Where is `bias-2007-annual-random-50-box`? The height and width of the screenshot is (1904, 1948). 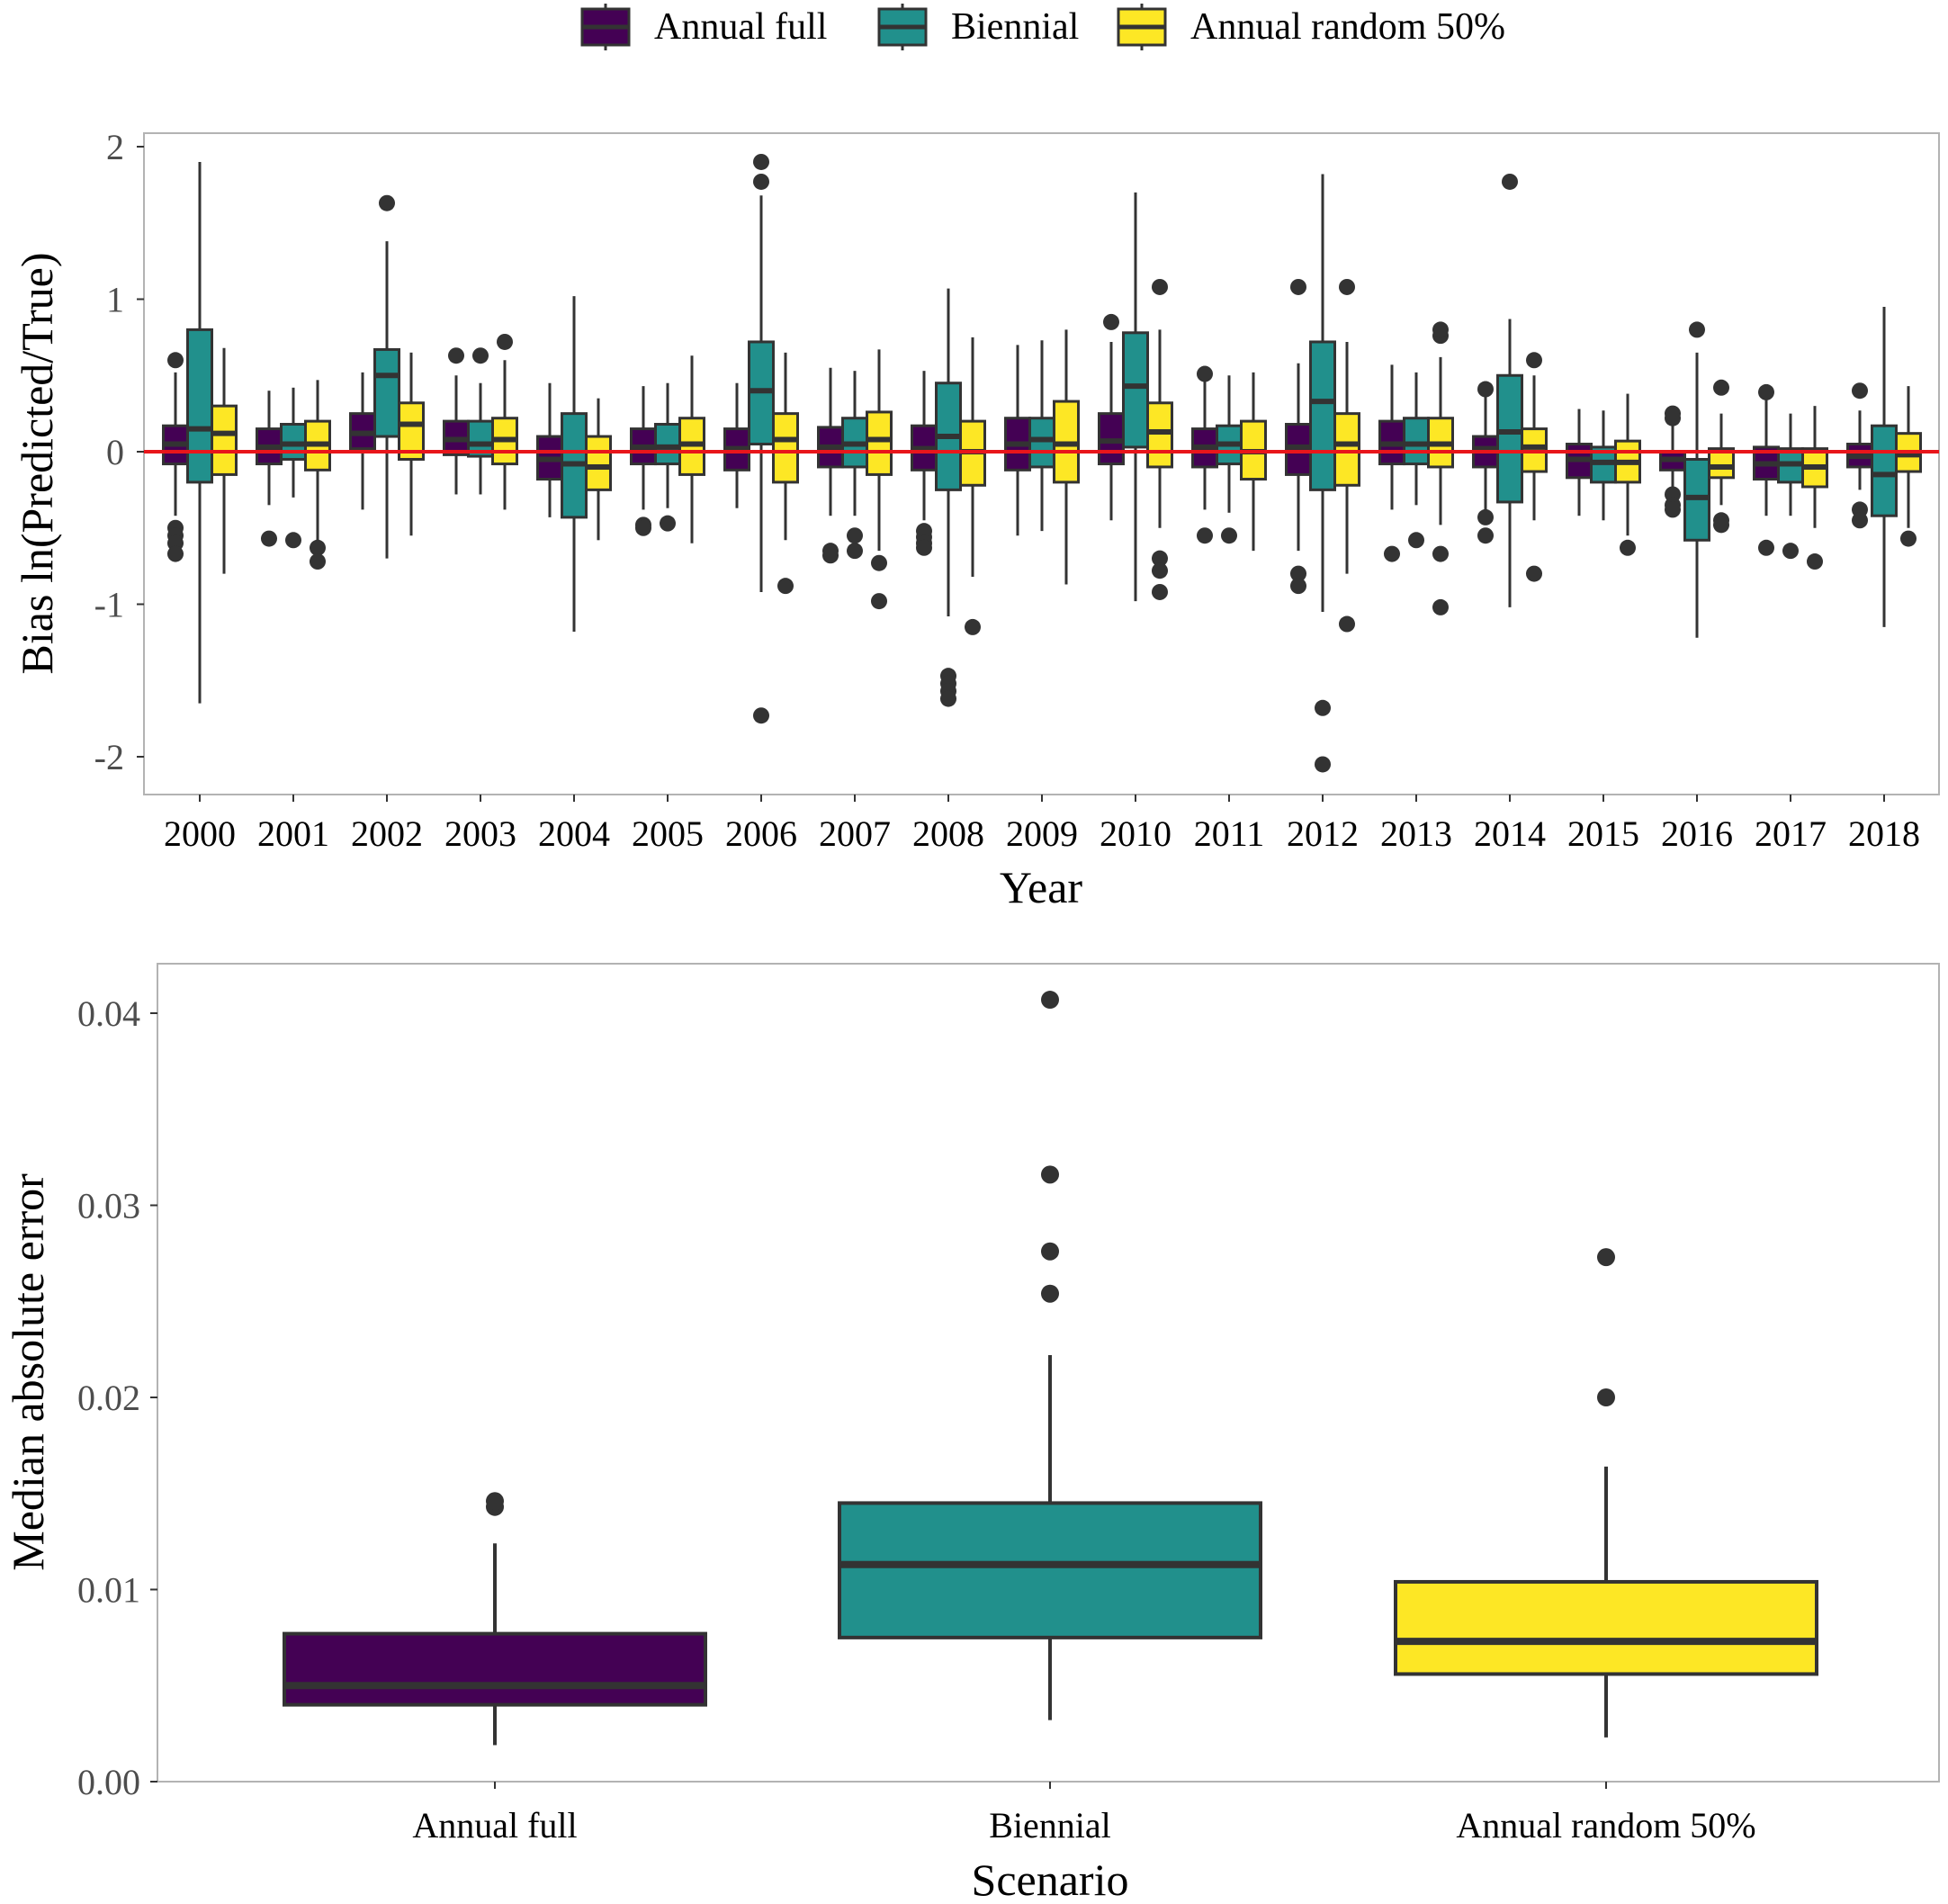 bias-2007-annual-random-50-box is located at coordinates (879, 443).